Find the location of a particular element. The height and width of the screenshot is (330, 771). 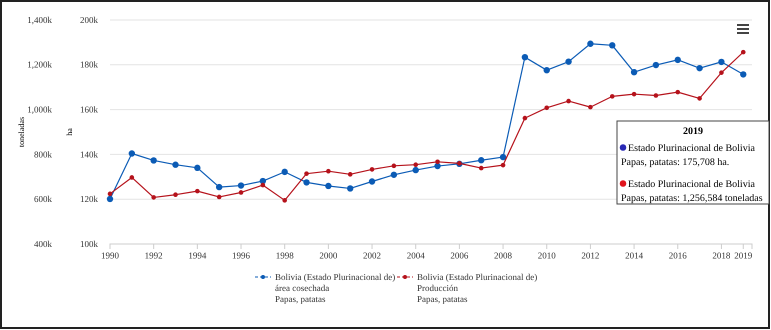

x-tick-label: 2008 is located at coordinates (503, 255).